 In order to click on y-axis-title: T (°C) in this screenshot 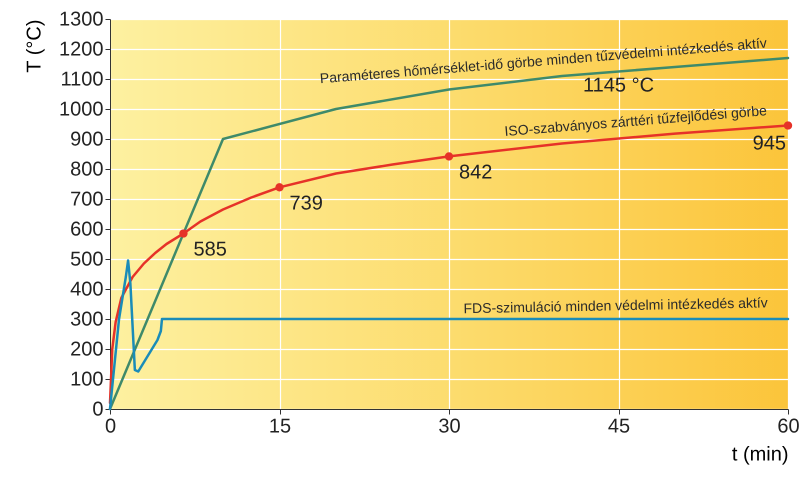, I will do `click(35, 46)`.